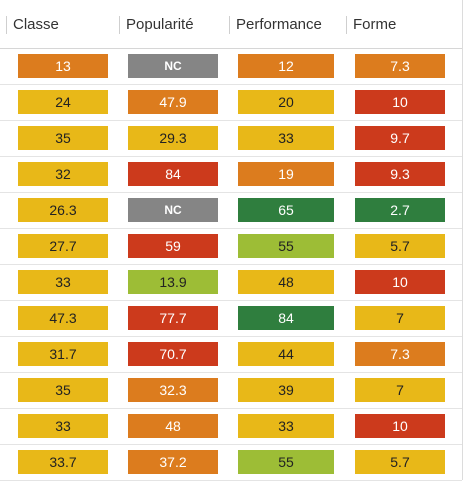  What do you see at coordinates (173, 426) in the screenshot?
I see `popularite-badge: 48` at bounding box center [173, 426].